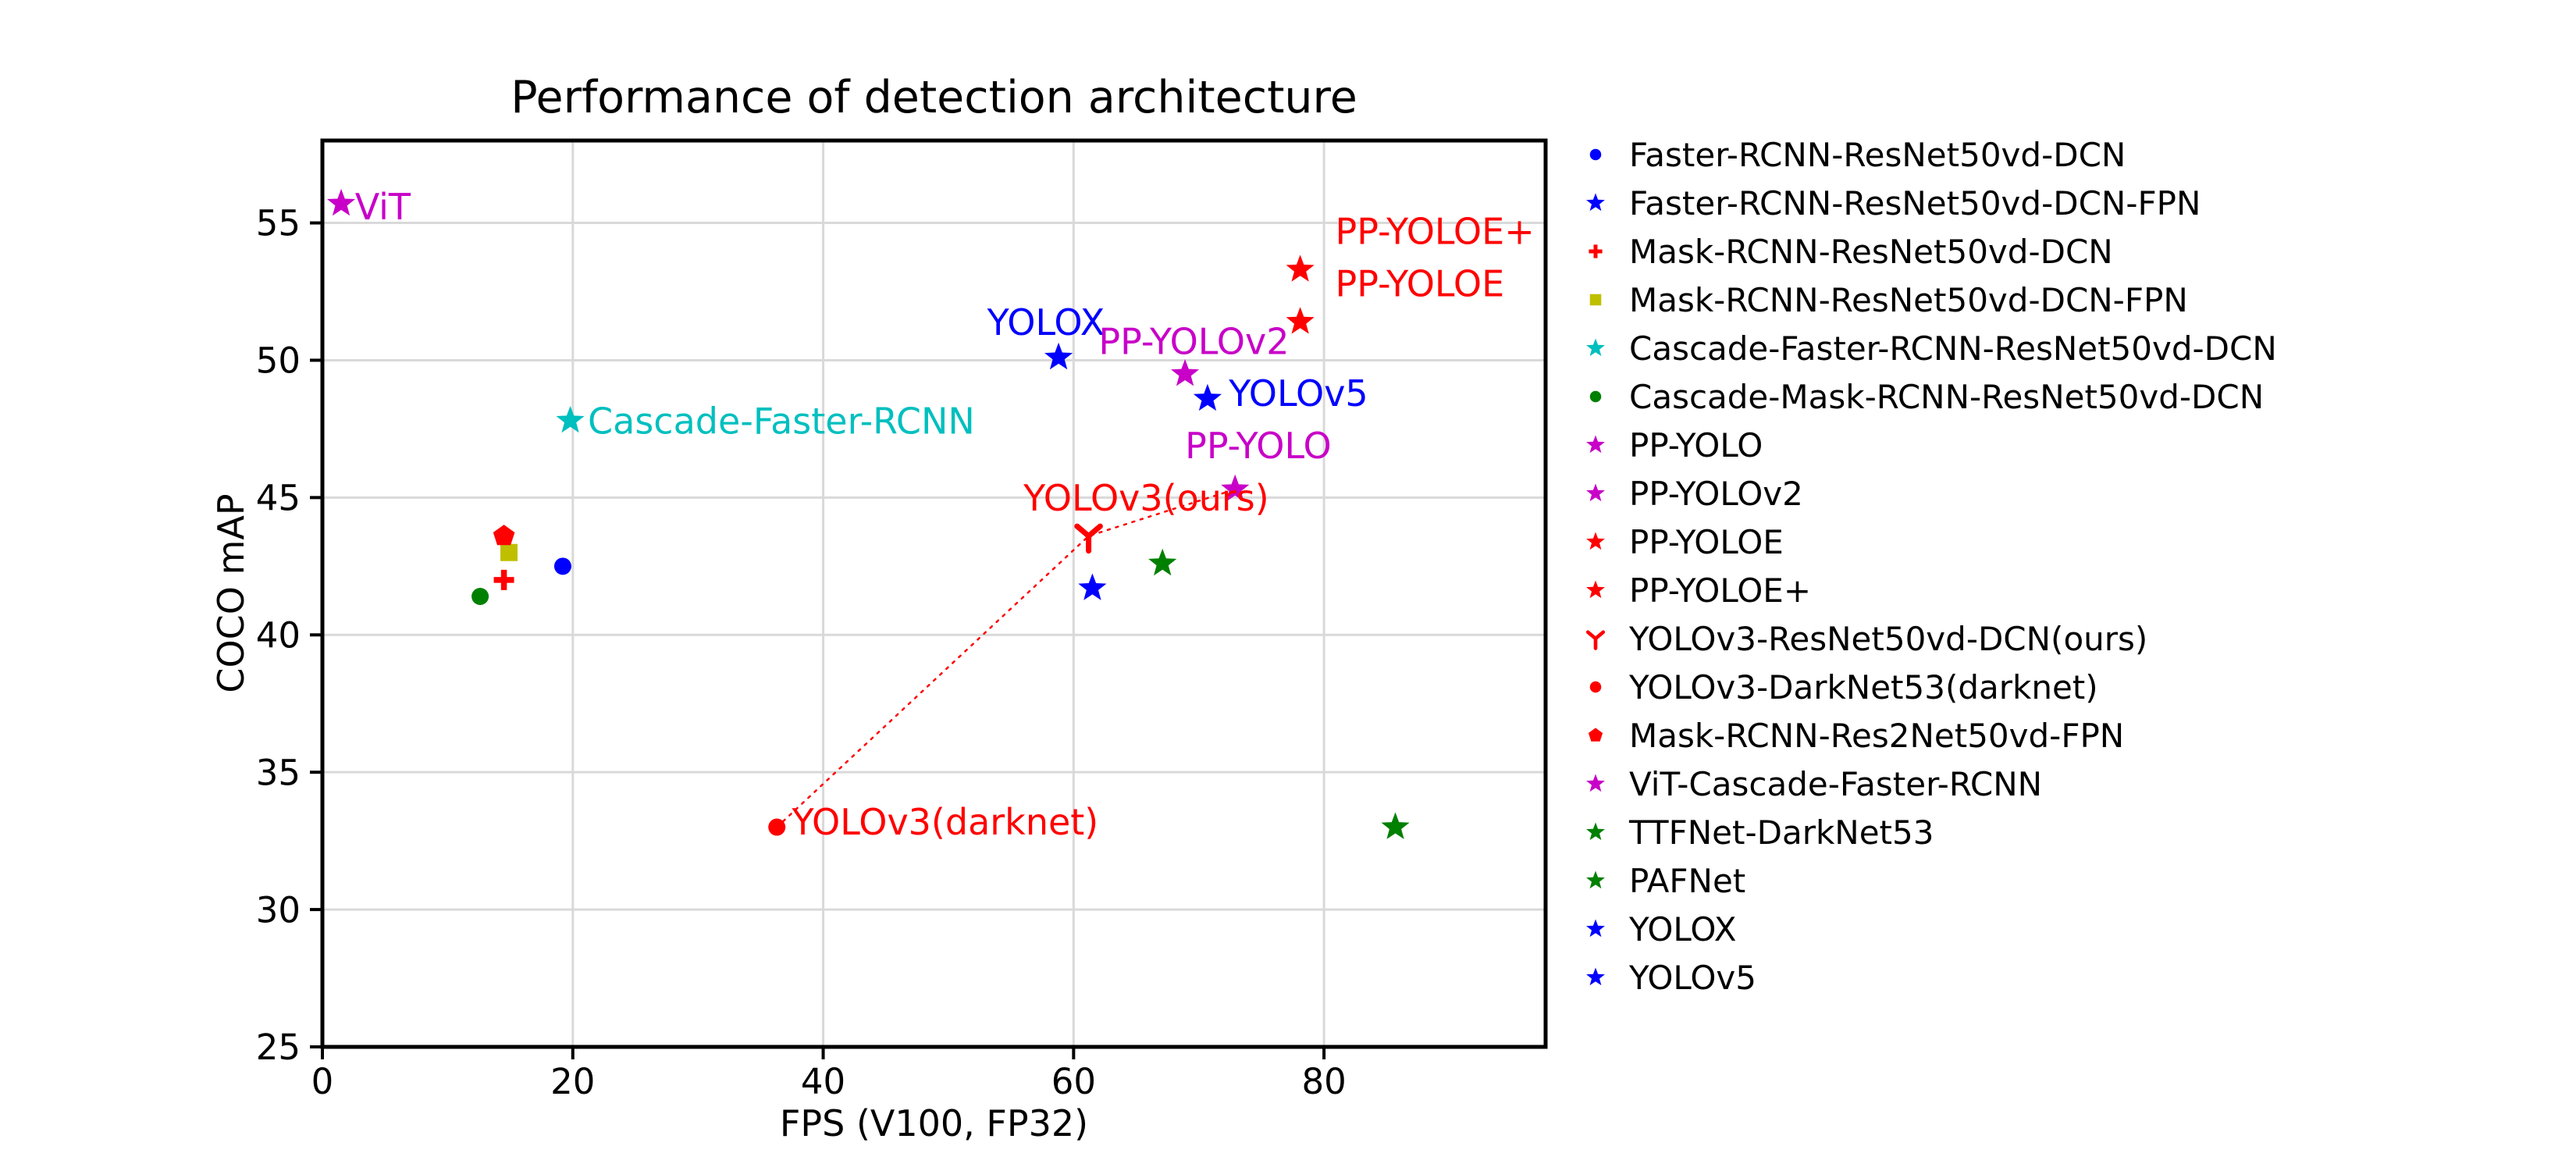  I want to click on legend-marker-plus-icon, so click(1596, 251).